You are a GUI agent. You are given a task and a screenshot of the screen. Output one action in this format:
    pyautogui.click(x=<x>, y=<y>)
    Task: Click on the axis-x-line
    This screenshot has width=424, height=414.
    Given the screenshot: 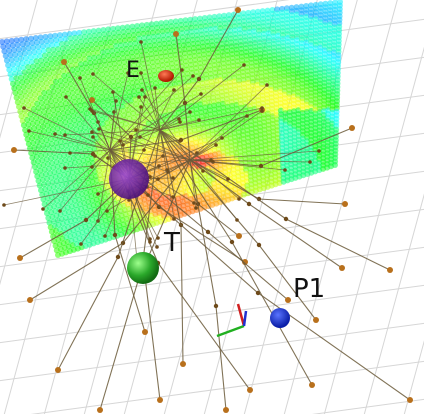 What is the action you would take?
    pyautogui.click(x=241, y=315)
    